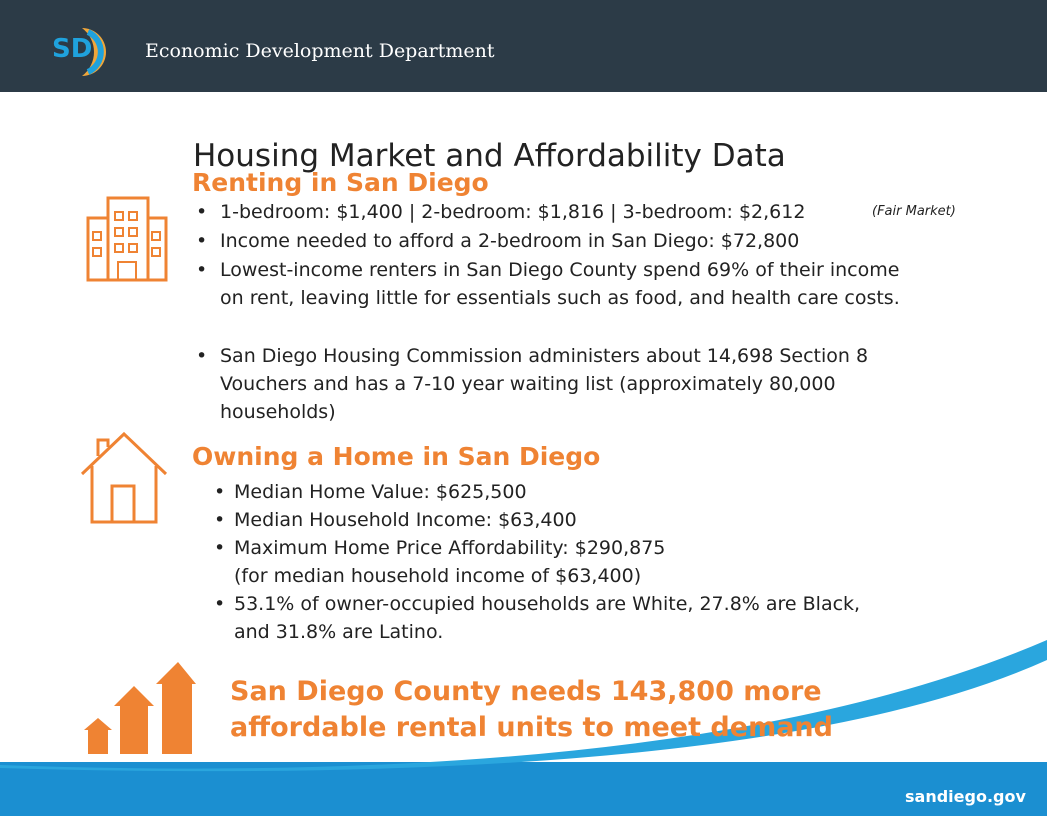 This screenshot has width=1047, height=816. Describe the element at coordinates (396, 456) in the screenshot. I see `owning-heading: Owning a Home in San Diego` at that location.